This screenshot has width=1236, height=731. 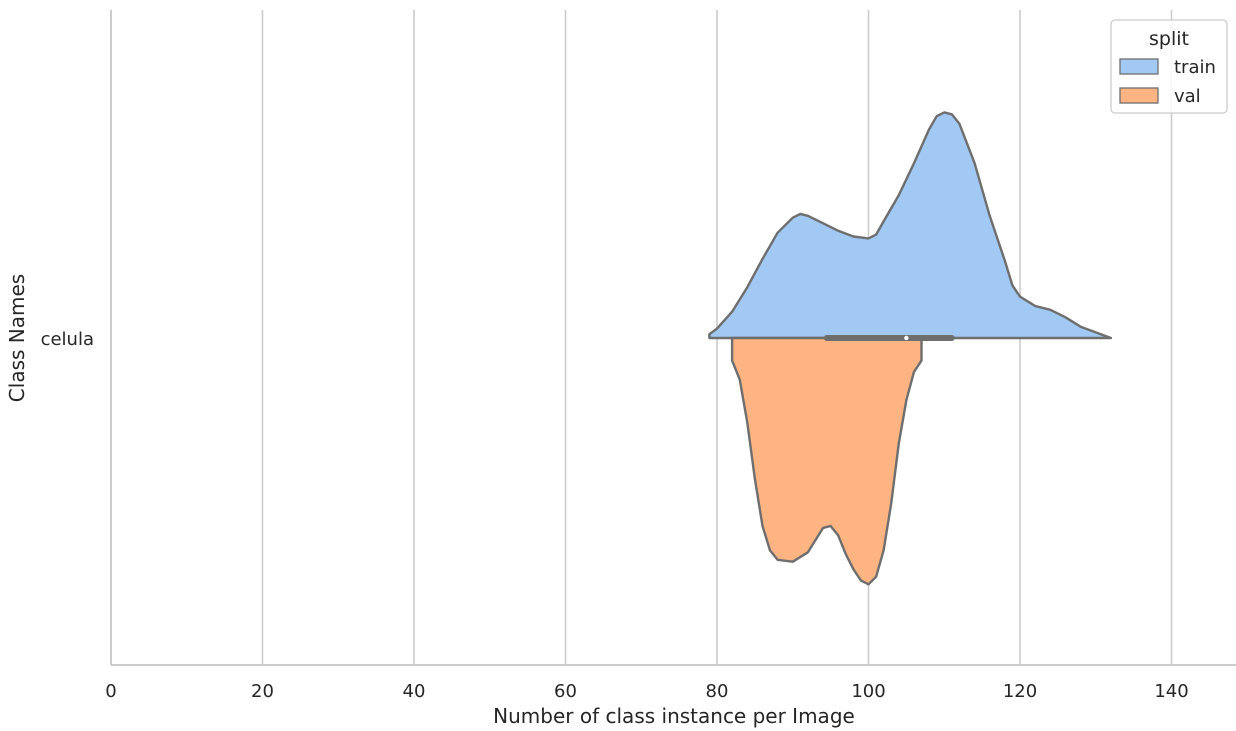 What do you see at coordinates (414, 691) in the screenshot?
I see `x-tick-label: 40` at bounding box center [414, 691].